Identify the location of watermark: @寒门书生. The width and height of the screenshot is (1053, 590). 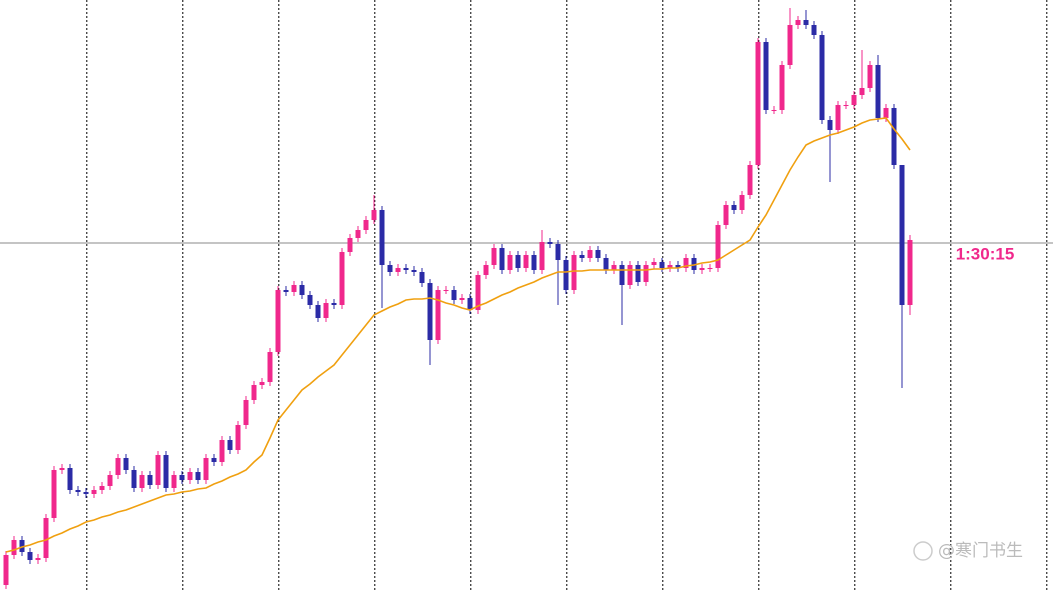
(980, 551).